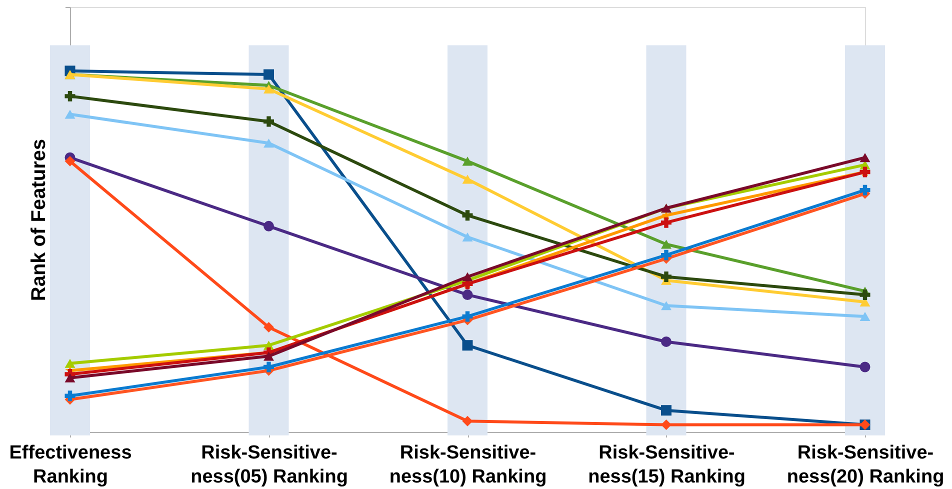 This screenshot has height=489, width=952. What do you see at coordinates (269, 465) in the screenshot?
I see `x-tick-label: Risk-Sensitive-ness(05) Ranking` at bounding box center [269, 465].